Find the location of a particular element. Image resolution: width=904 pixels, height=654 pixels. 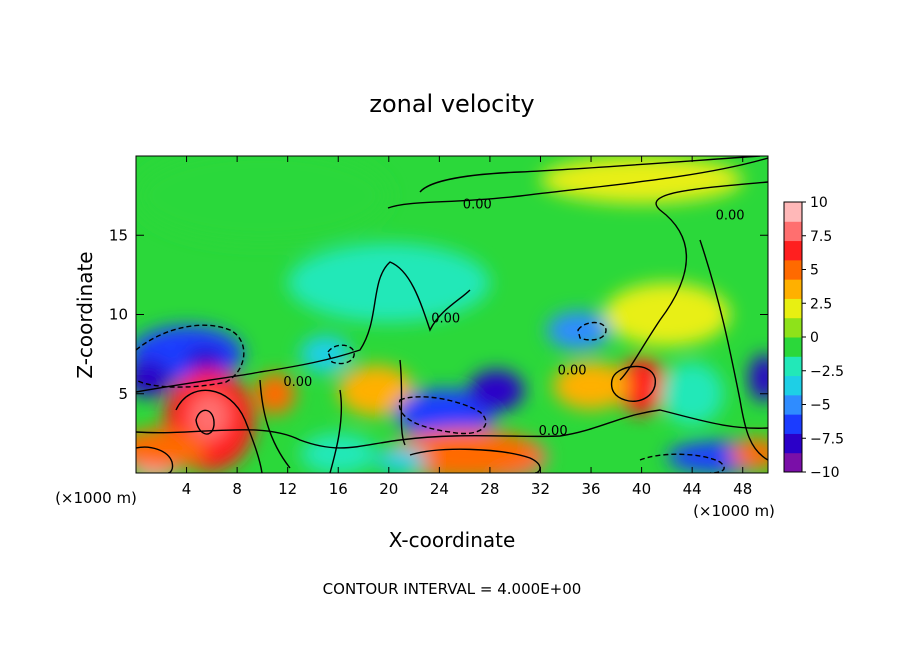

x-tick-label-4: 20 is located at coordinates (388, 489).